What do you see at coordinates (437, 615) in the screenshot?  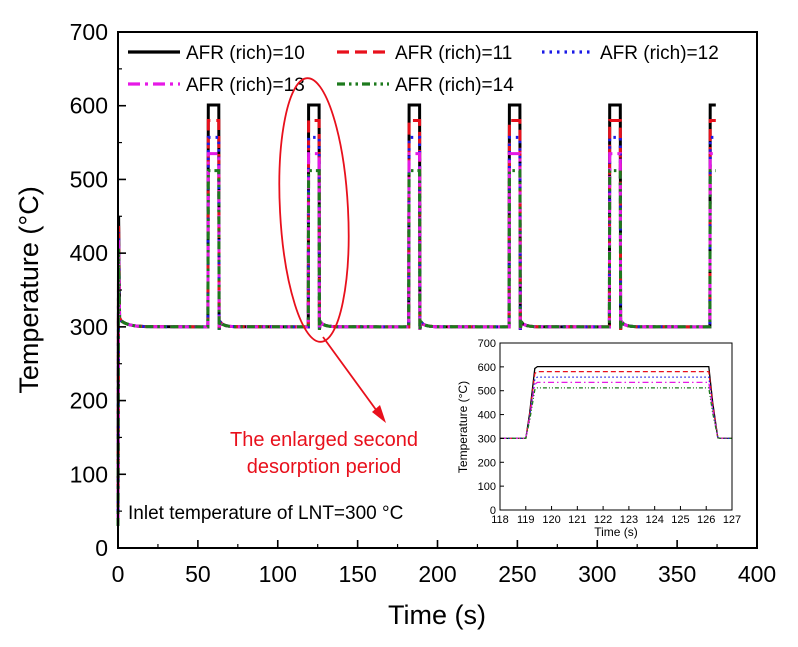 I see `x-axis-title: Time (s)` at bounding box center [437, 615].